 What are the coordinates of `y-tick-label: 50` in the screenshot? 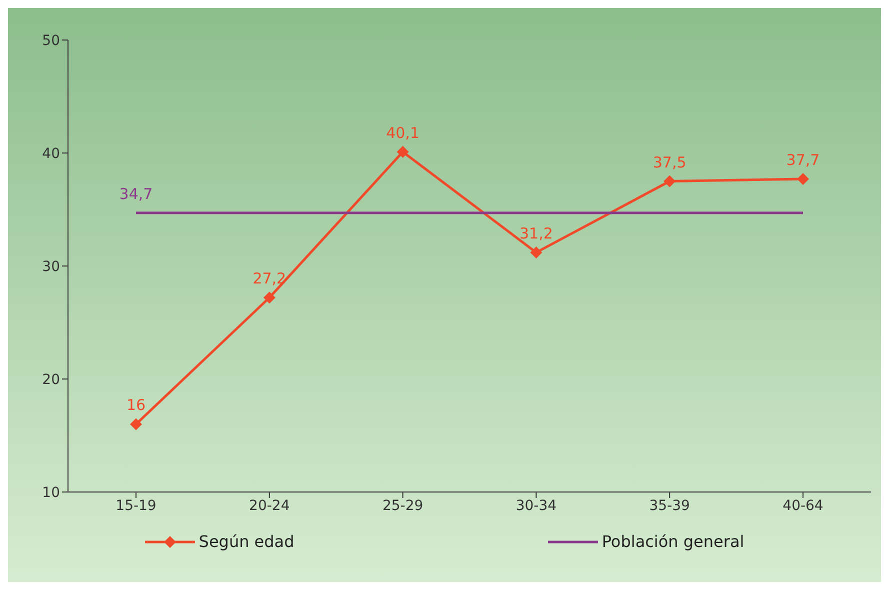 It's located at (51, 40).